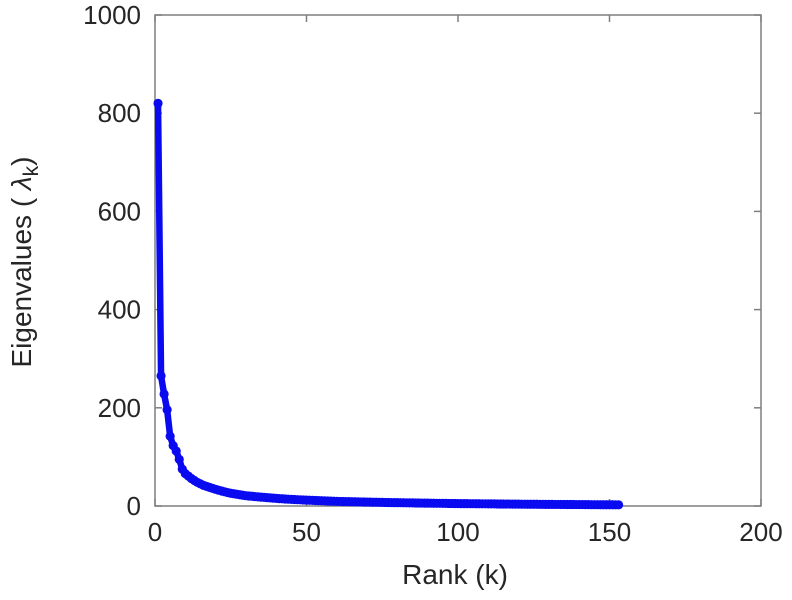  I want to click on x-tick-label: 100, so click(457, 532).